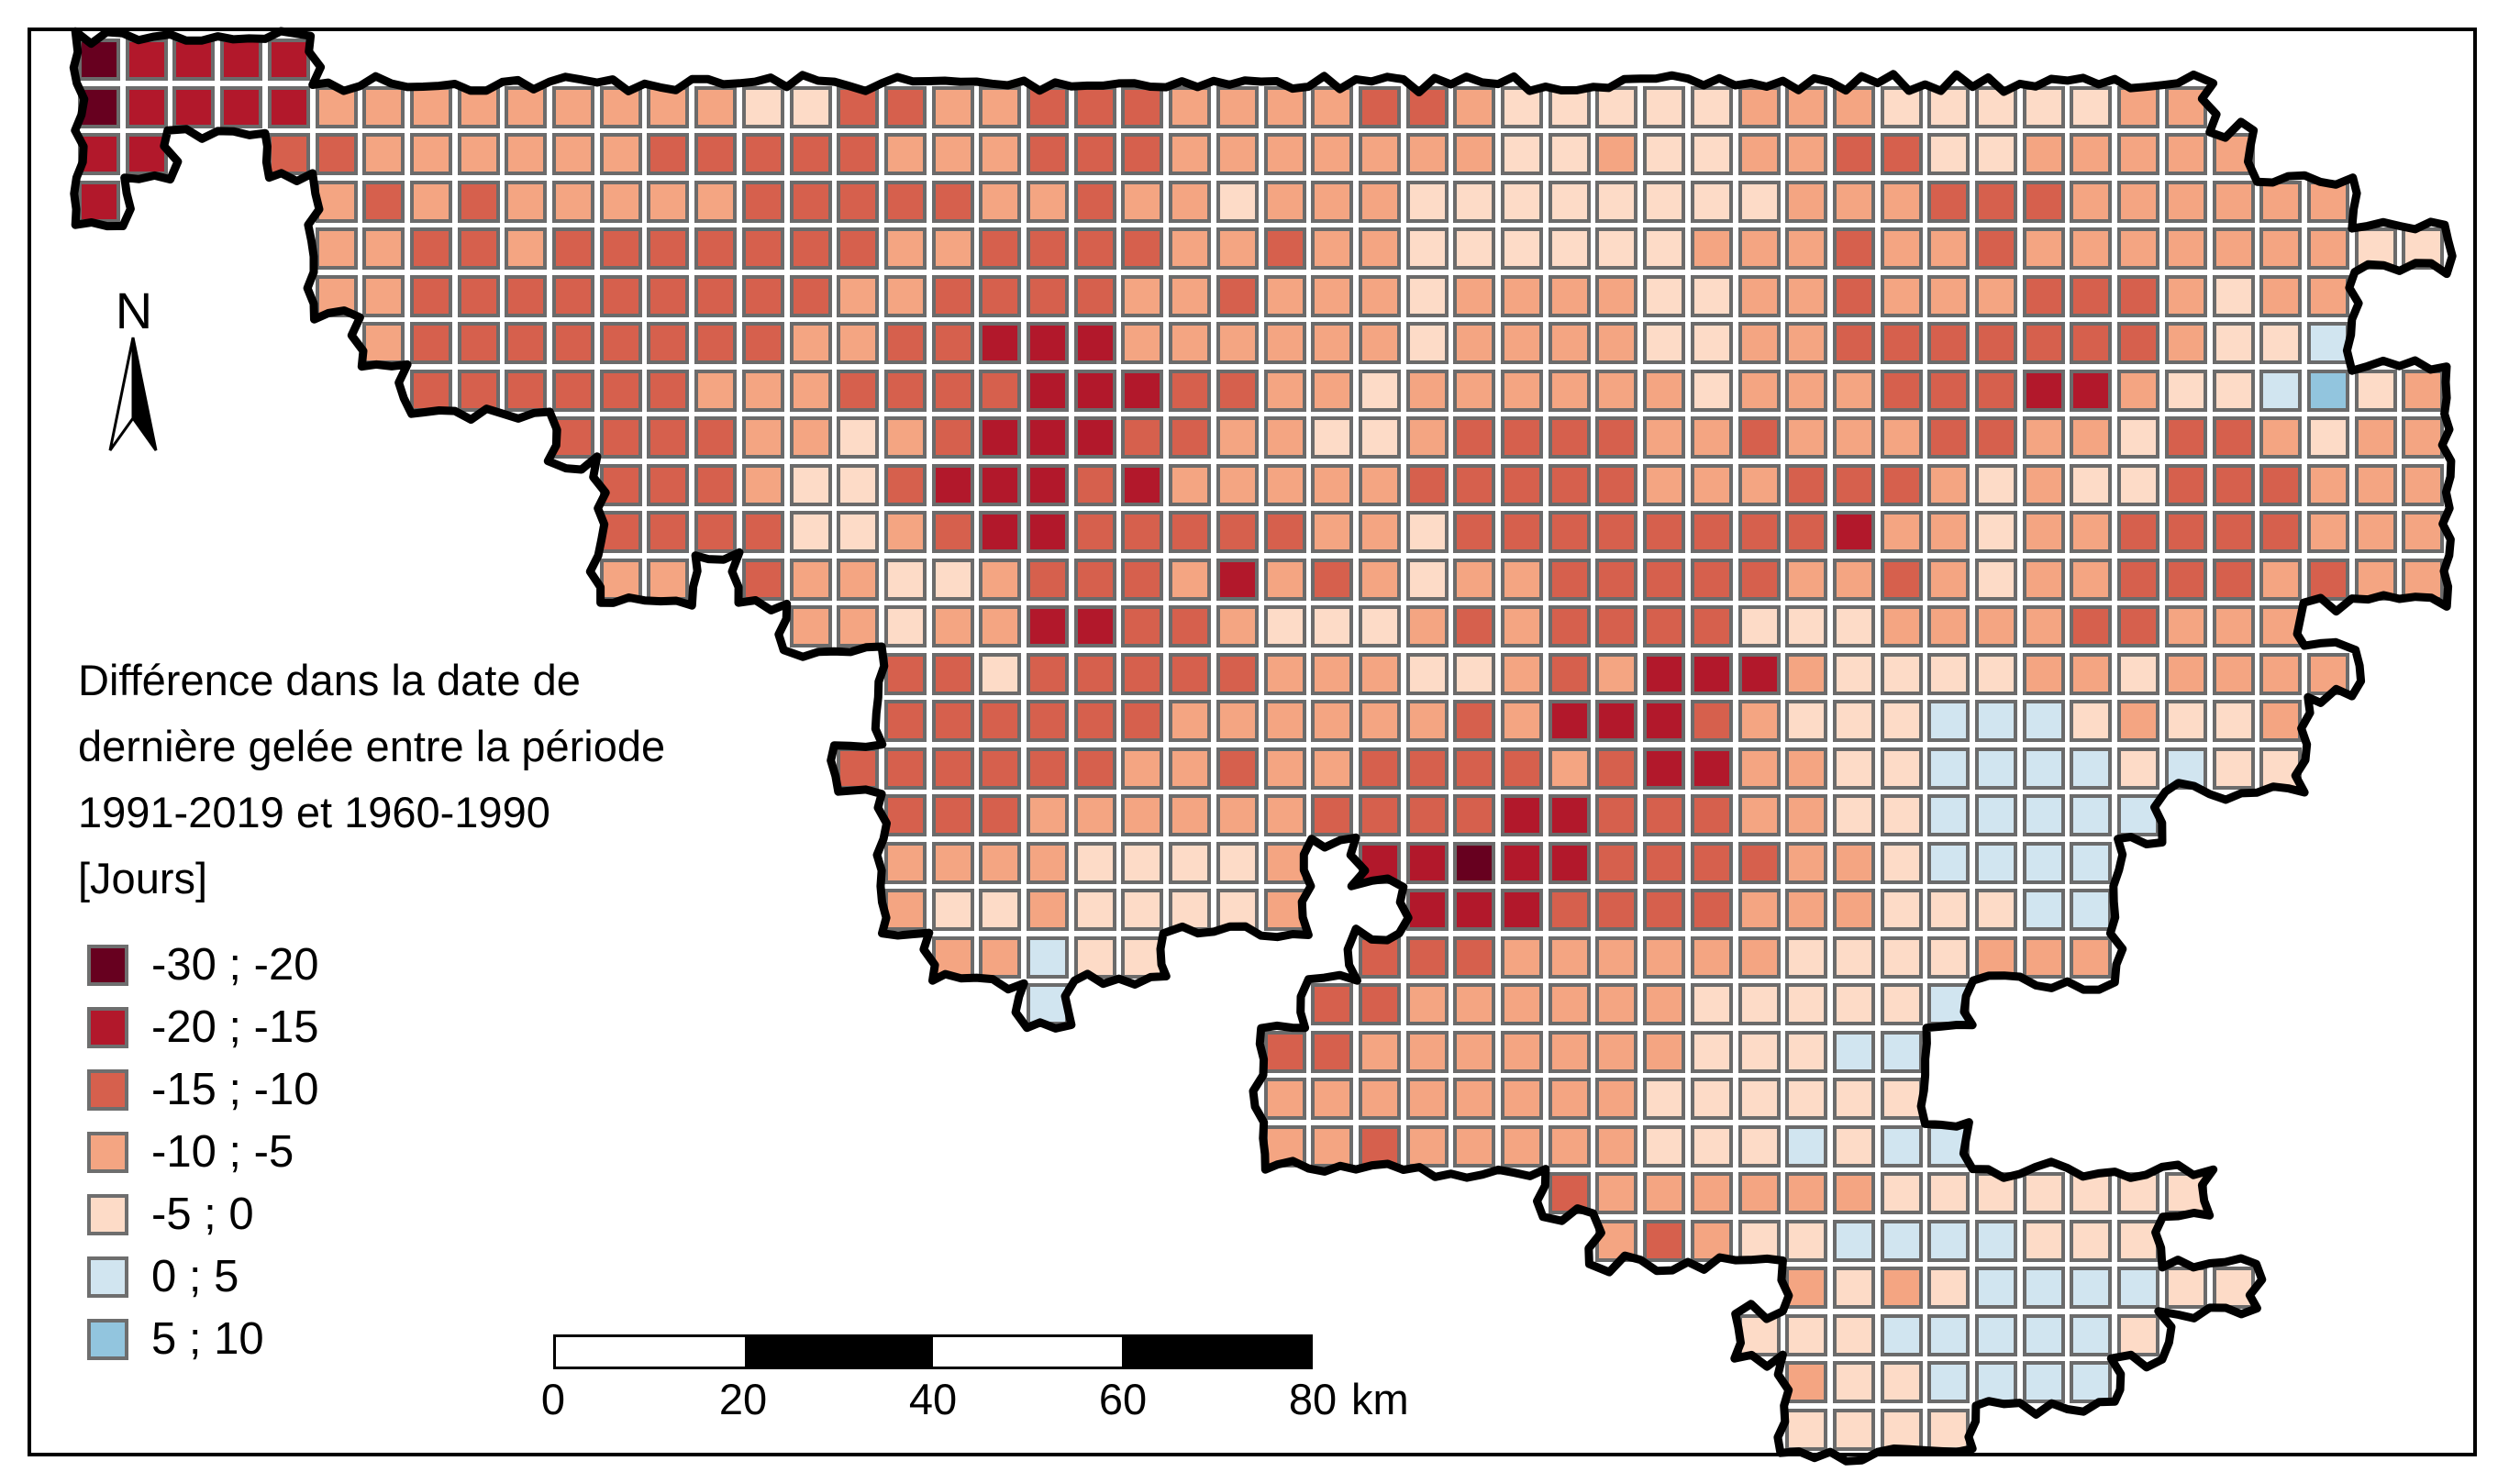 The width and height of the screenshot is (2520, 1472). Describe the element at coordinates (1313, 1399) in the screenshot. I see `scale-bar-tick-label: 80` at that location.